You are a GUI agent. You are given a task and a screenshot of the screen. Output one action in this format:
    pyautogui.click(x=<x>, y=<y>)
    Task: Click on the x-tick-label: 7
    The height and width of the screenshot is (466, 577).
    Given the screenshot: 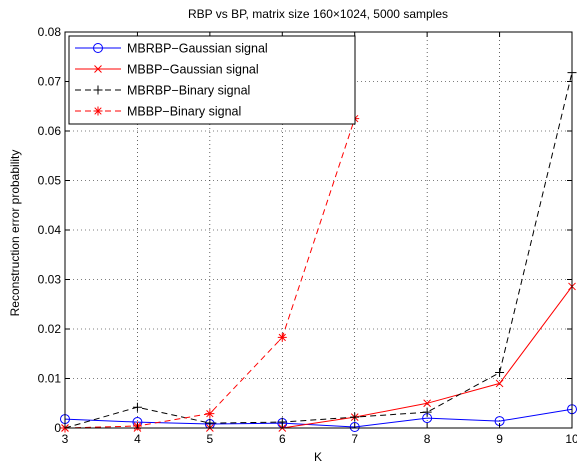 What is the action you would take?
    pyautogui.click(x=354, y=439)
    